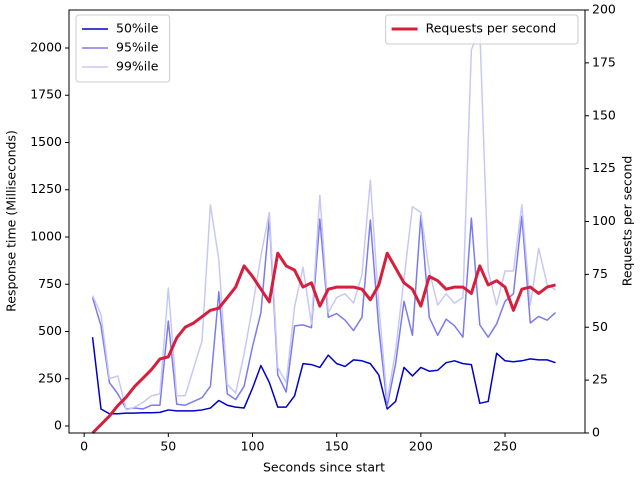 The image size is (640, 480). I want to click on y2-tick-label: 25, so click(600, 379).